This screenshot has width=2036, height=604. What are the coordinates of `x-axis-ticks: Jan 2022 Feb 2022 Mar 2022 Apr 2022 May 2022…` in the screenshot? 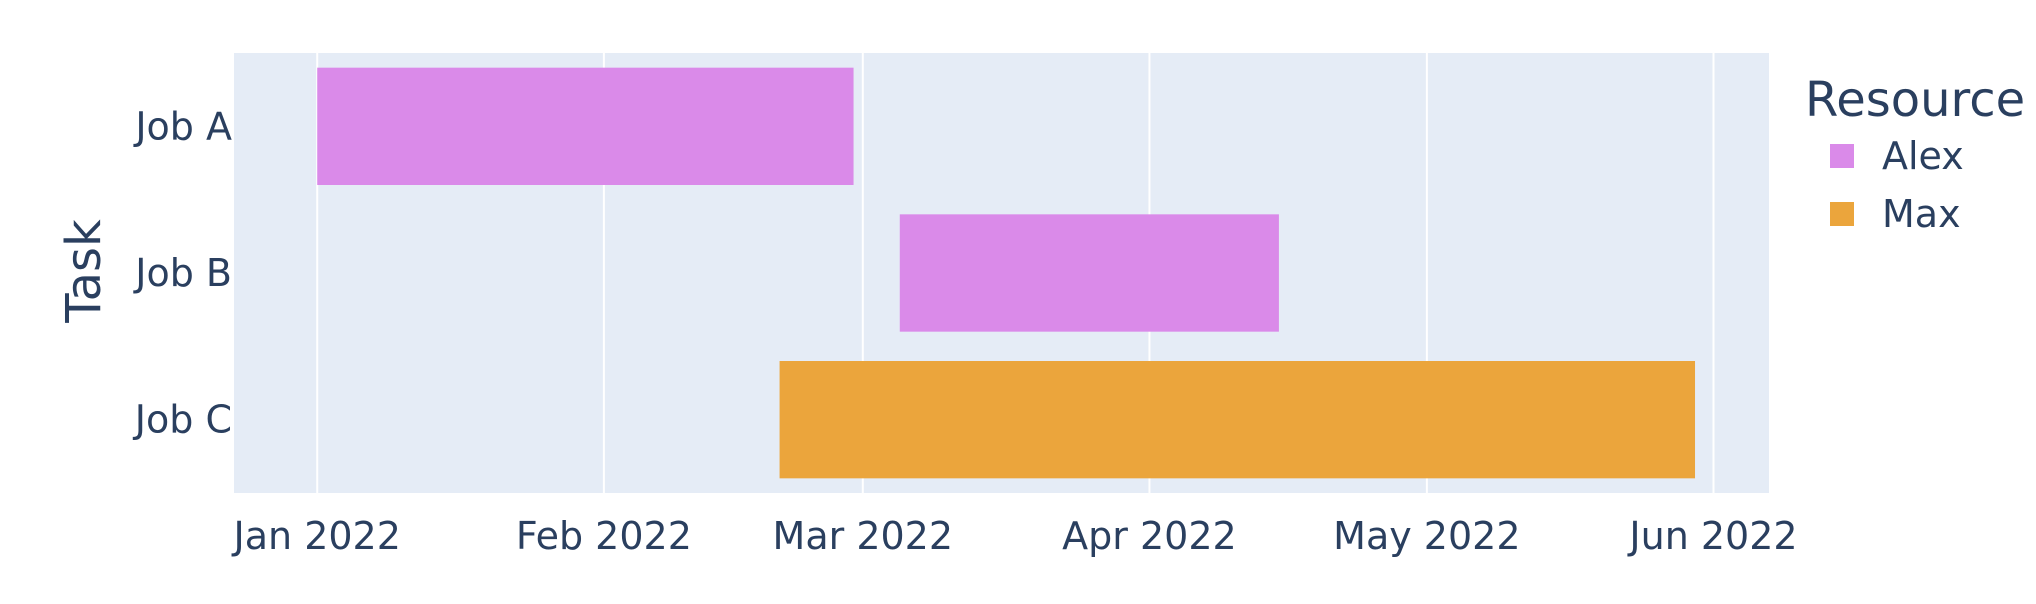 It's located at (1015, 536).